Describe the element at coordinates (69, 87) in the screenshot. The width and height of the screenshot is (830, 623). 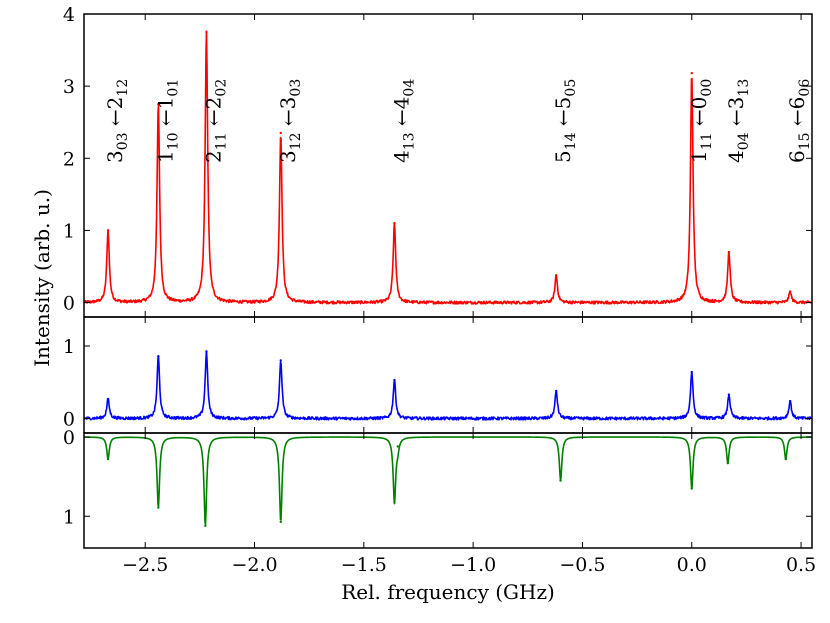
I see `y-tick-label-top: 3` at that location.